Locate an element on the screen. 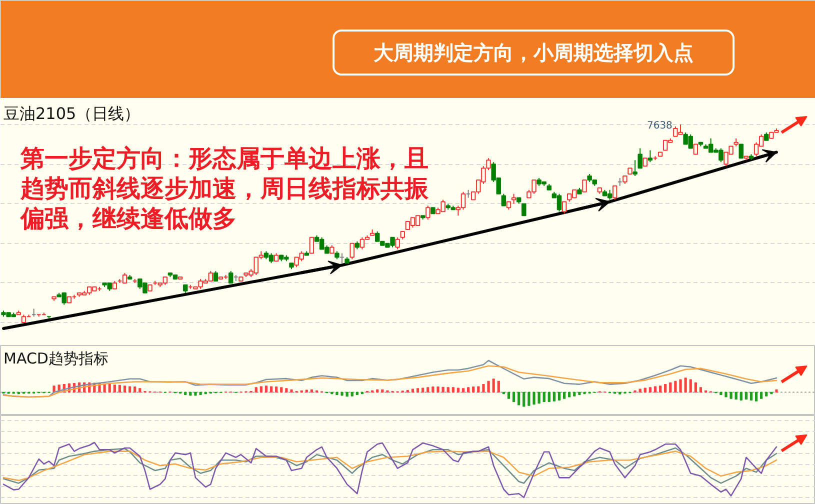 The width and height of the screenshot is (815, 504). text: 大周期判定方向，小周期选择切入点 is located at coordinates (534, 52).